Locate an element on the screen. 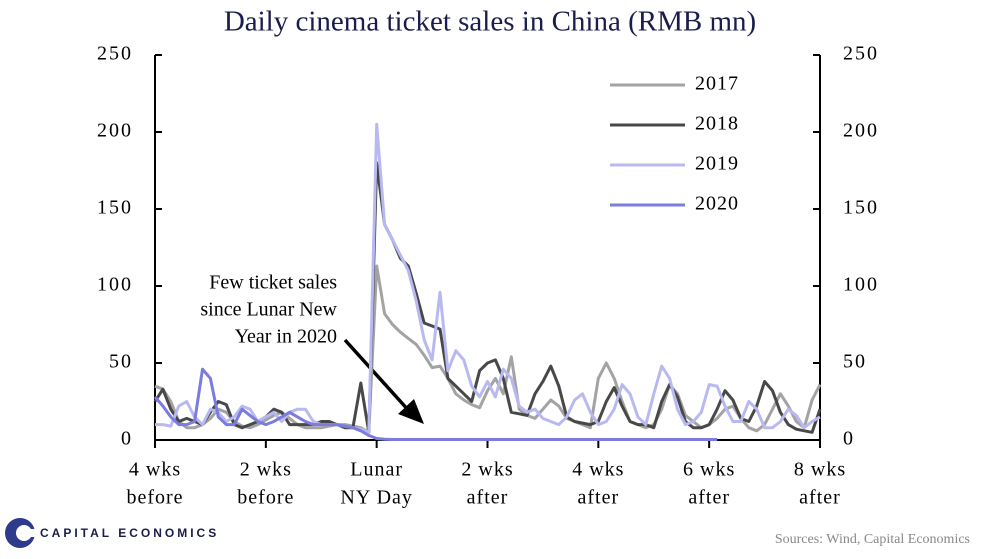 Image resolution: width=983 pixels, height=559 pixels. legend-label: 2018 is located at coordinates (717, 124).